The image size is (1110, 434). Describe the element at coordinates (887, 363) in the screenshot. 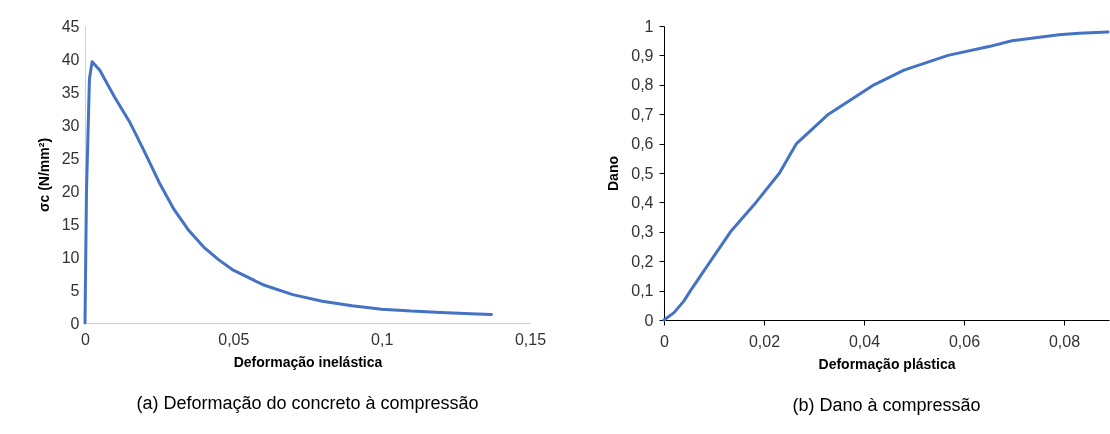

I see `x-axis-title: Deformação plástica` at that location.